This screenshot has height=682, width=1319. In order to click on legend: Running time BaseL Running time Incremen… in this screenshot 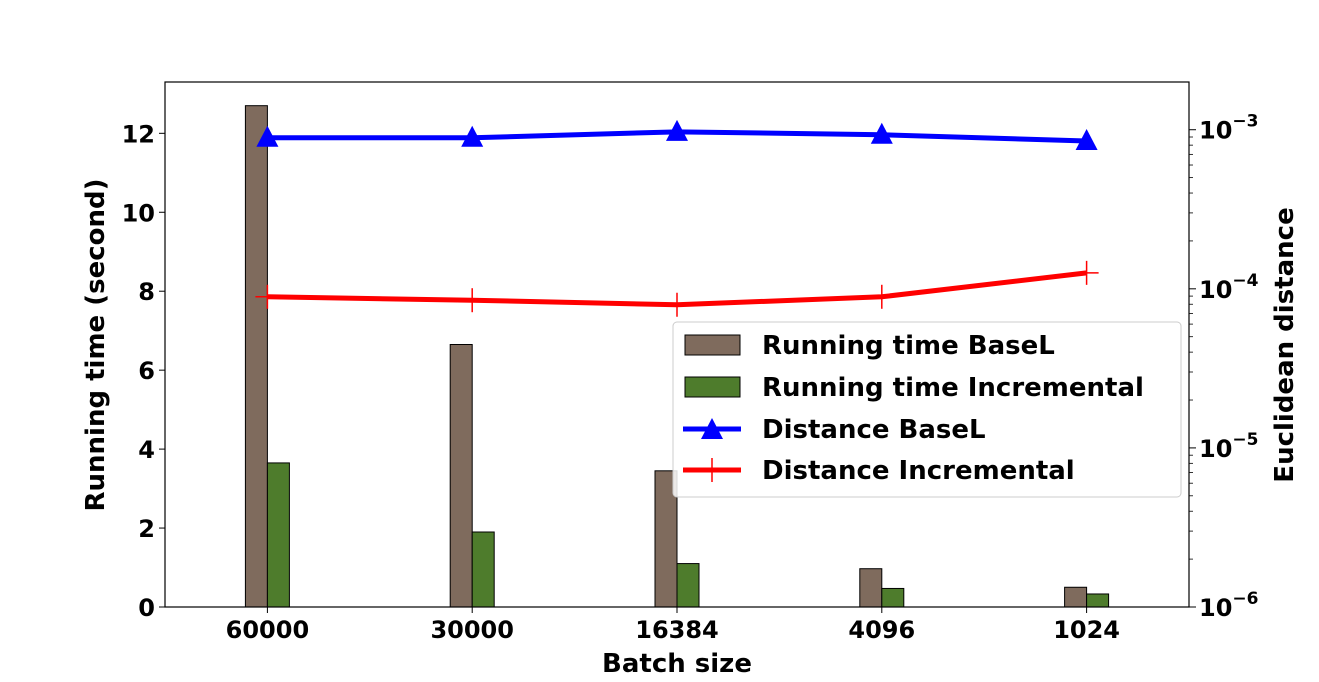, I will do `click(927, 409)`.